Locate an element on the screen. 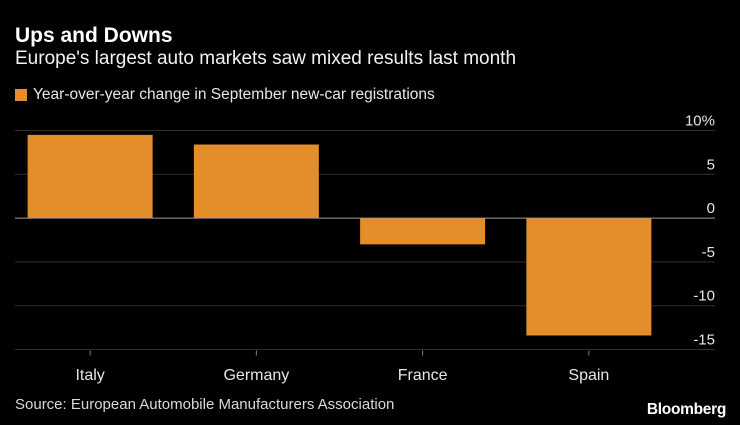  x-tick-label: Germany is located at coordinates (256, 375).